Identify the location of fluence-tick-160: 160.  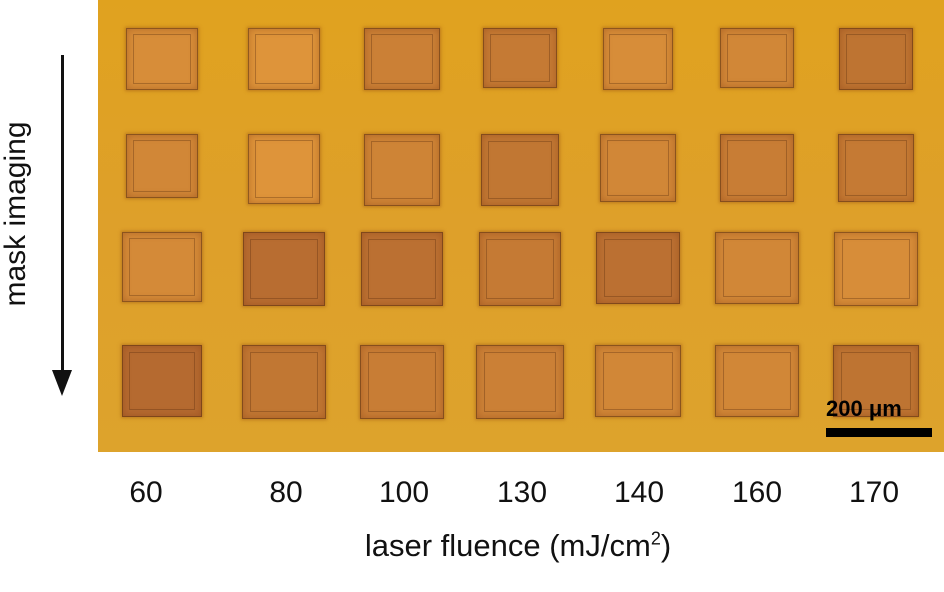
(757, 492).